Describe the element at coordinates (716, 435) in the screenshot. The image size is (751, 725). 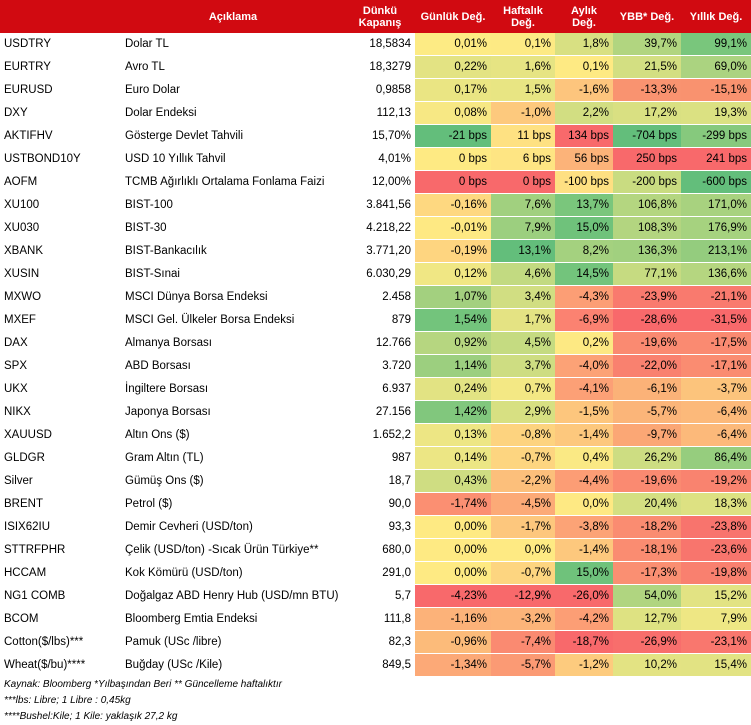
I see `cell-yearly-change: -6,4%` at that location.